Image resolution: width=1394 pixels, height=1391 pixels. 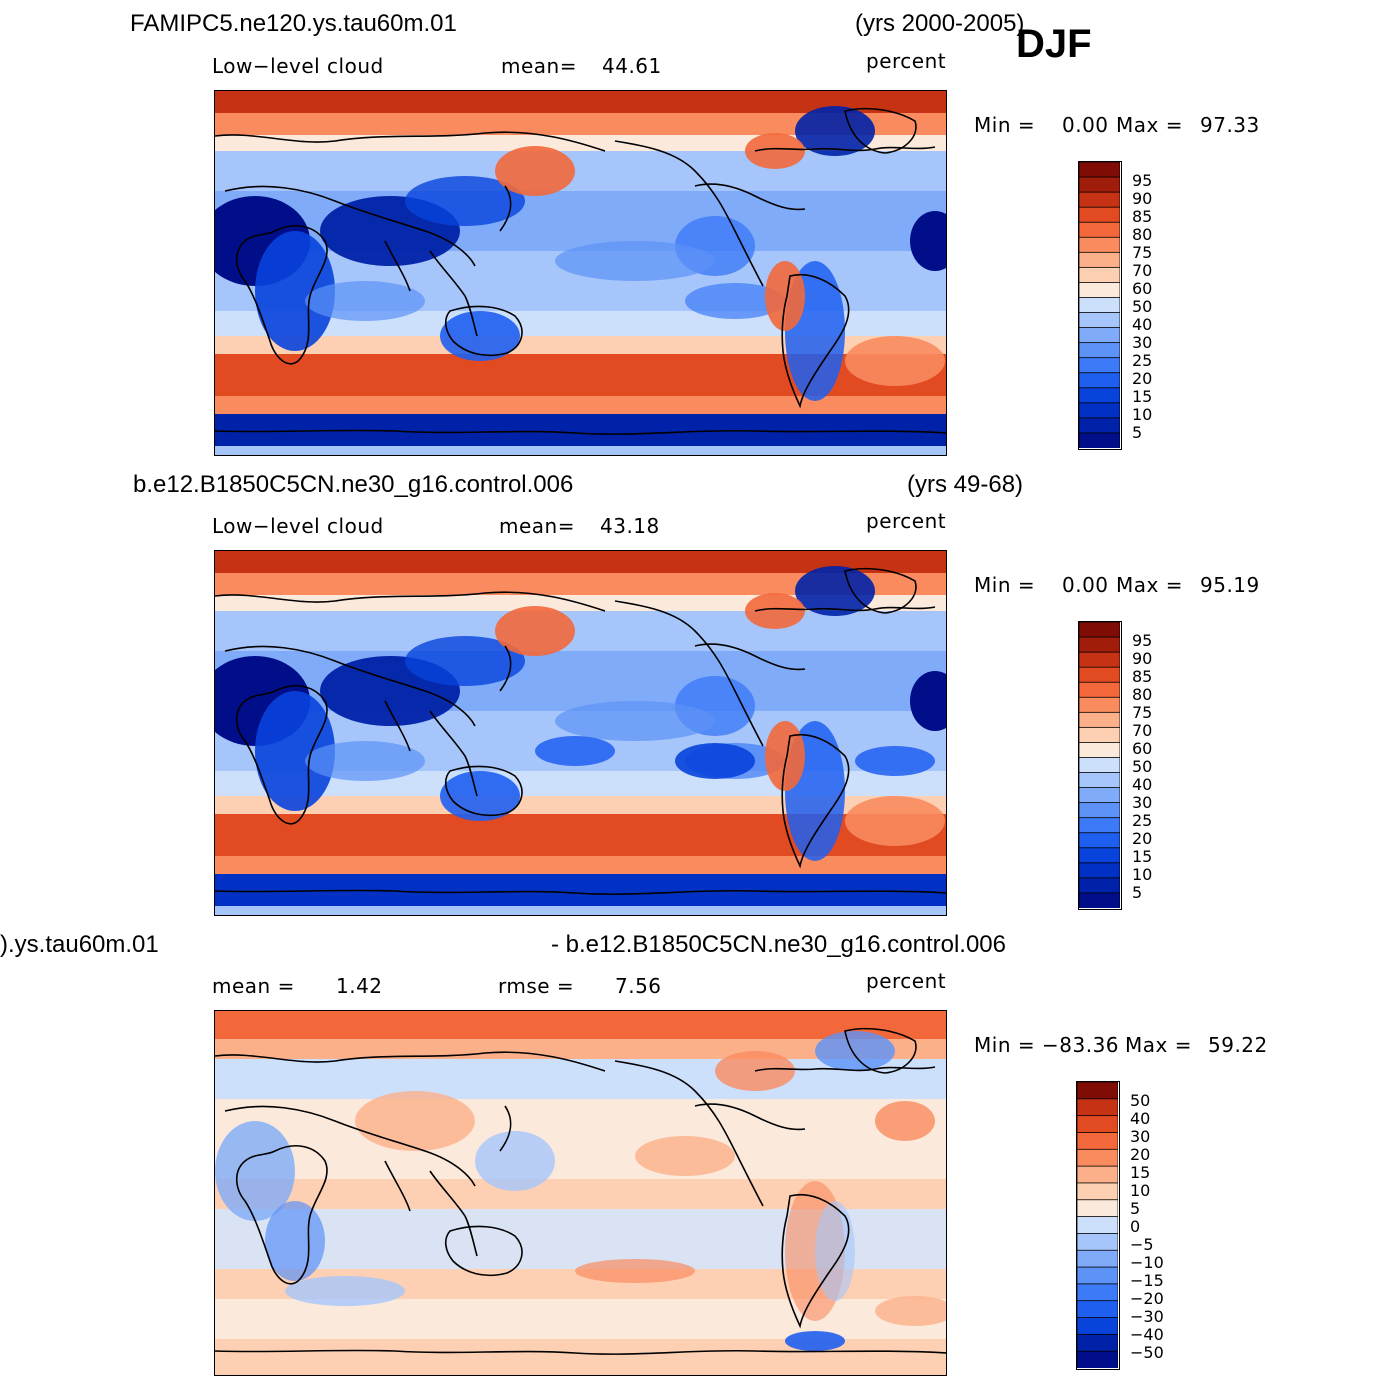 What do you see at coordinates (1142, 1244) in the screenshot?
I see `colorbar-tick-label: −5` at bounding box center [1142, 1244].